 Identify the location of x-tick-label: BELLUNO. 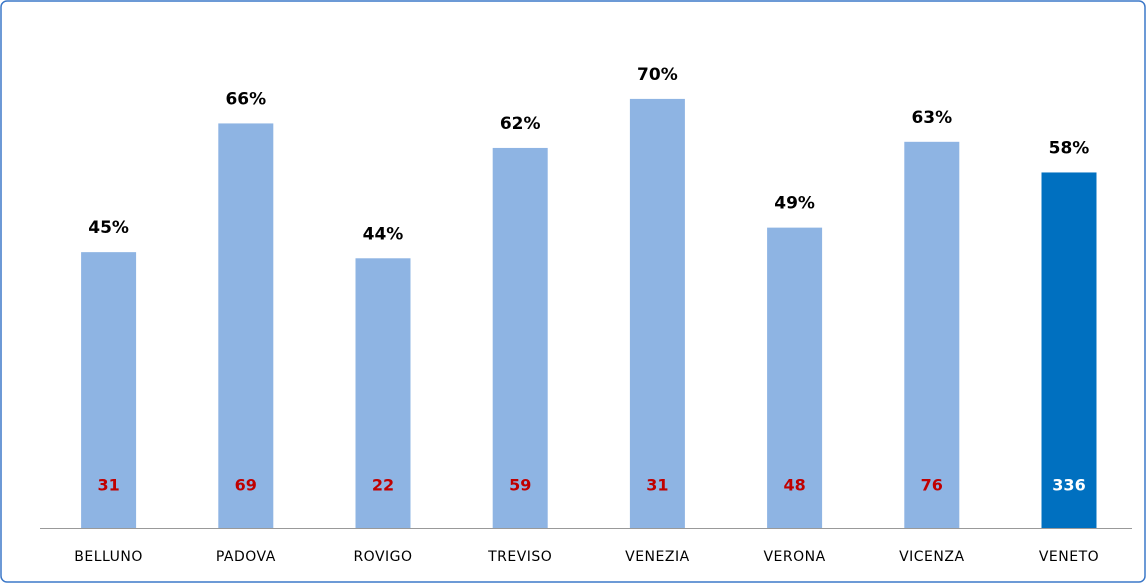
(108, 557).